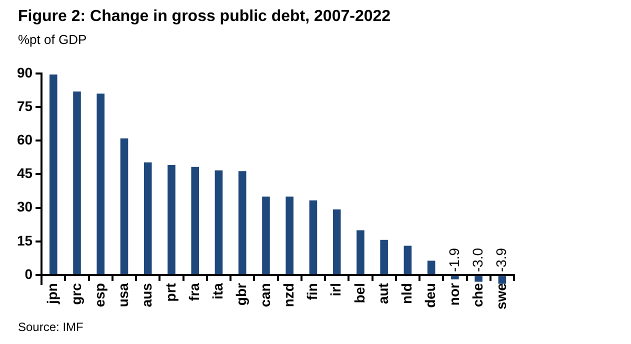 The width and height of the screenshot is (631, 344). I want to click on data-label: -1.9, so click(454, 260).